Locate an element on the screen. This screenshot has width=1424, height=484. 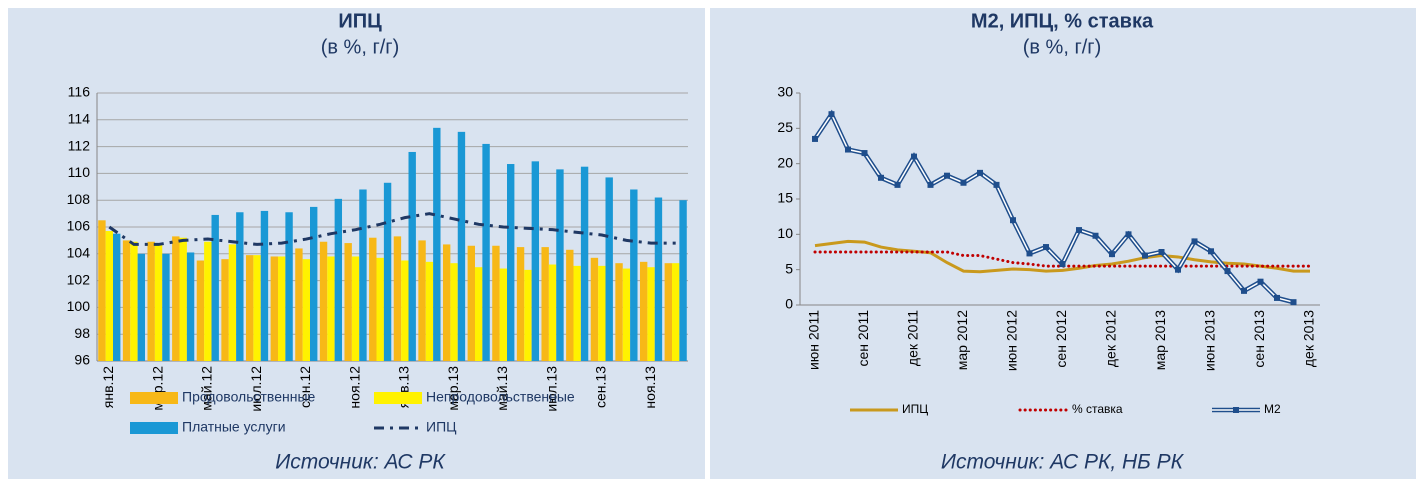
y-tick-label: 5 is located at coordinates (789, 268).